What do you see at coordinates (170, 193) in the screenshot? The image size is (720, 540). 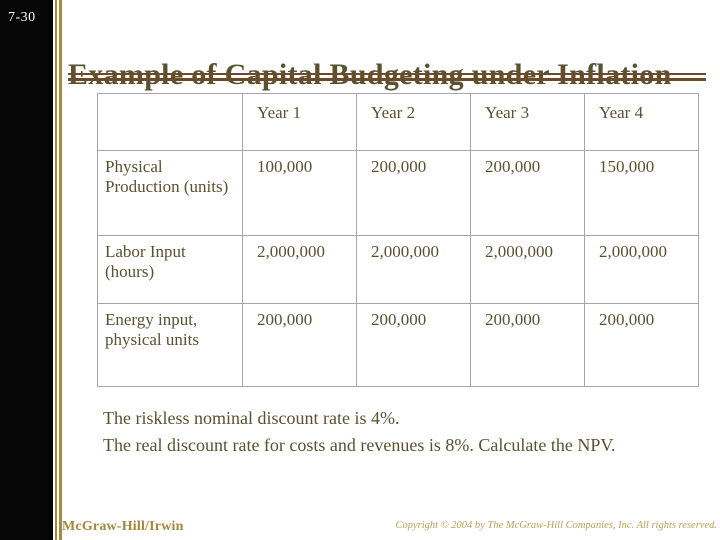 I see `row-label: Physical Production (units)` at bounding box center [170, 193].